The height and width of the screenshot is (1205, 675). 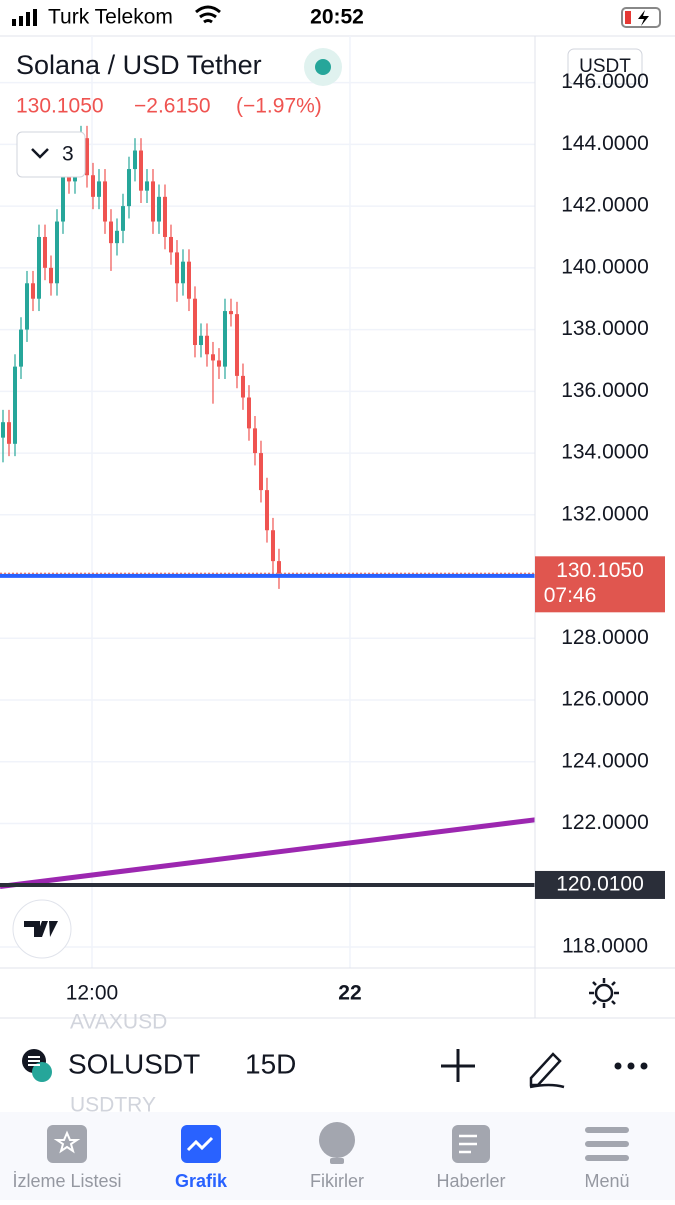 What do you see at coordinates (279, 106) in the screenshot?
I see `change-percent: (−1.97%)` at bounding box center [279, 106].